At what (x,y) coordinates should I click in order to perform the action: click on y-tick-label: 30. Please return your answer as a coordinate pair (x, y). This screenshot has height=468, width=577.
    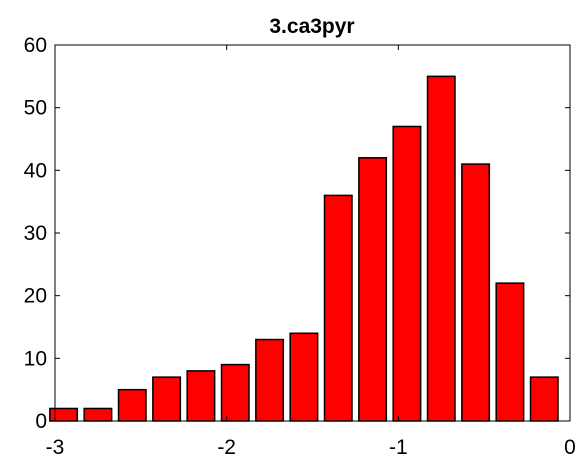
    Looking at the image, I should click on (35, 233).